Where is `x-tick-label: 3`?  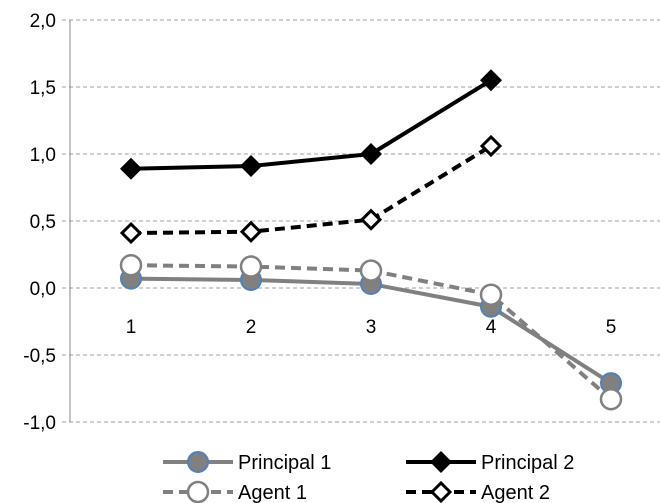
x-tick-label: 3 is located at coordinates (371, 327).